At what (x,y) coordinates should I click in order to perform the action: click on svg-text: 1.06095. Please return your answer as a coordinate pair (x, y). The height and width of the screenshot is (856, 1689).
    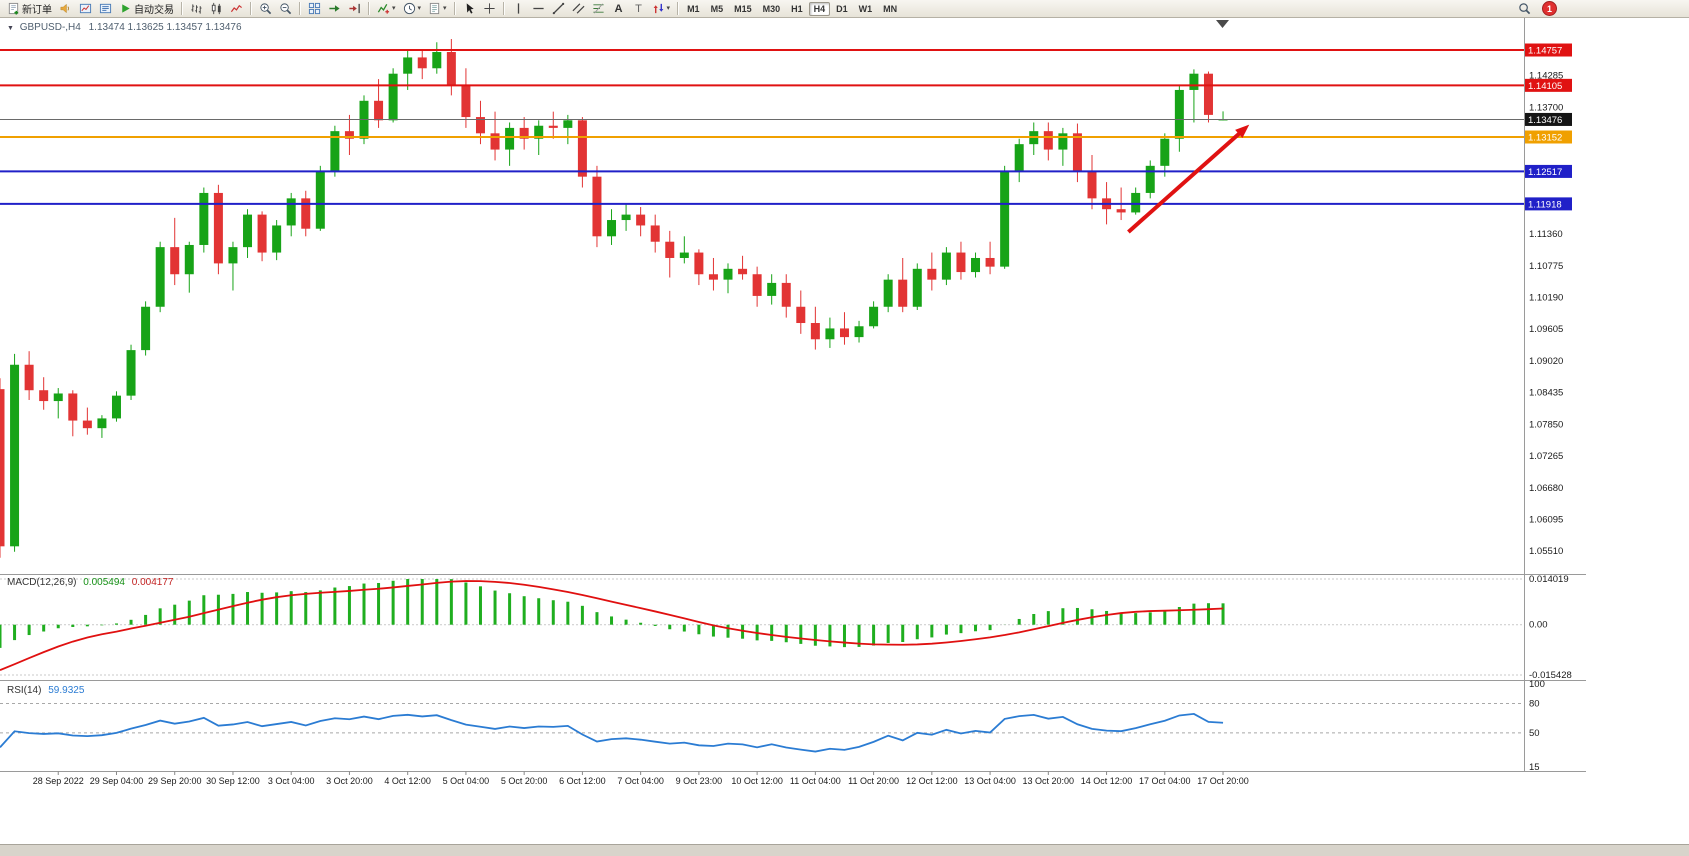
    Looking at the image, I should click on (1546, 519).